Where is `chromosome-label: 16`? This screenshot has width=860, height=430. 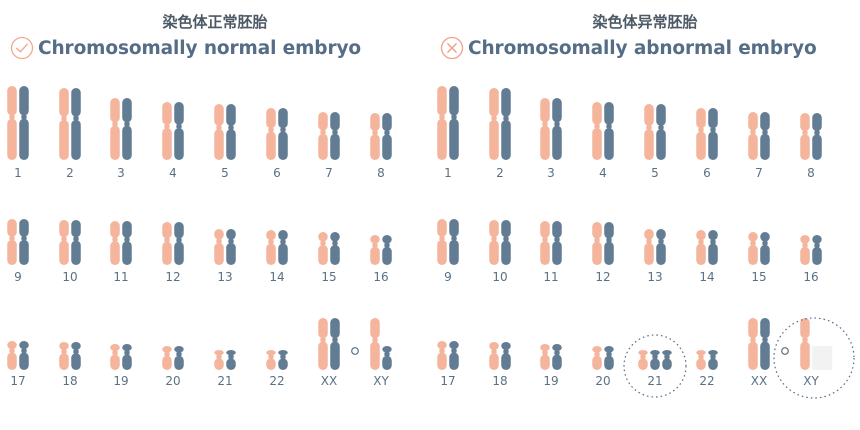
chromosome-label: 16 is located at coordinates (811, 277).